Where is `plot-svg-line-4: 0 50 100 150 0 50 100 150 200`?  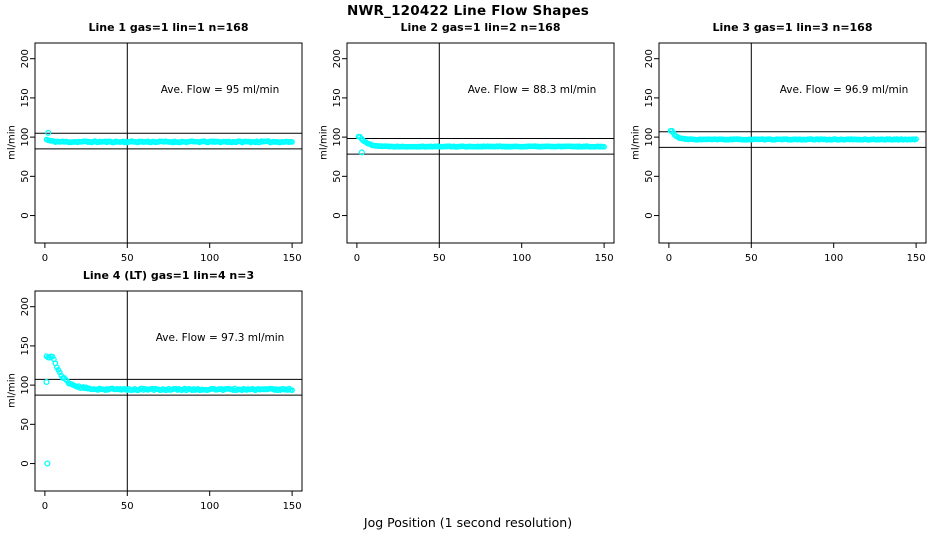 plot-svg-line-4: 0 50 100 150 0 50 100 150 200 is located at coordinates (161, 401).